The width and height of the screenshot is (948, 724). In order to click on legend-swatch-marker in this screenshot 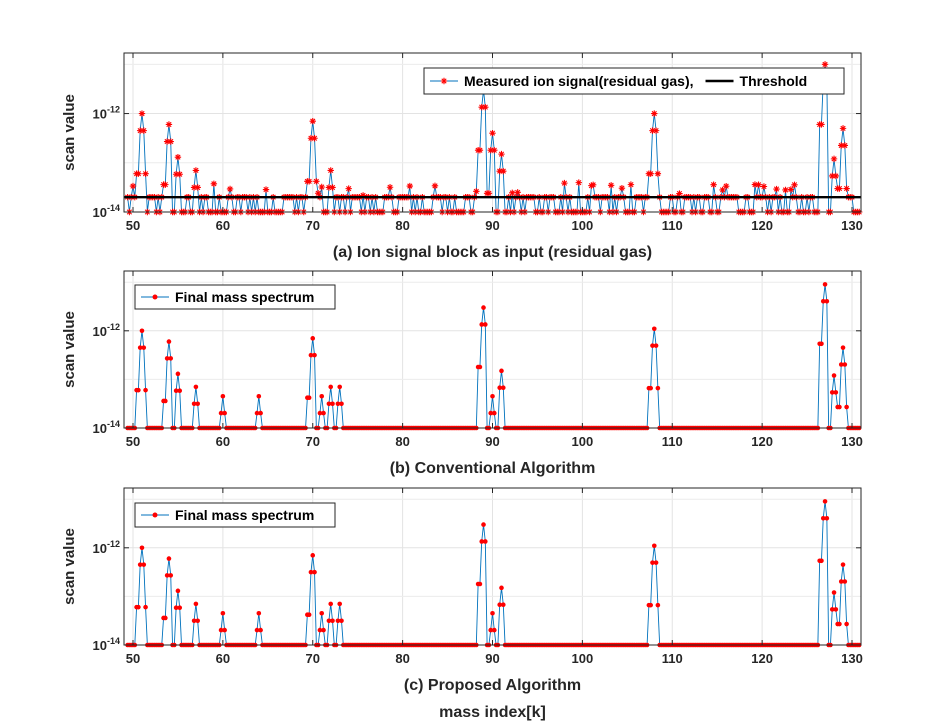, I will do `click(444, 81)`.